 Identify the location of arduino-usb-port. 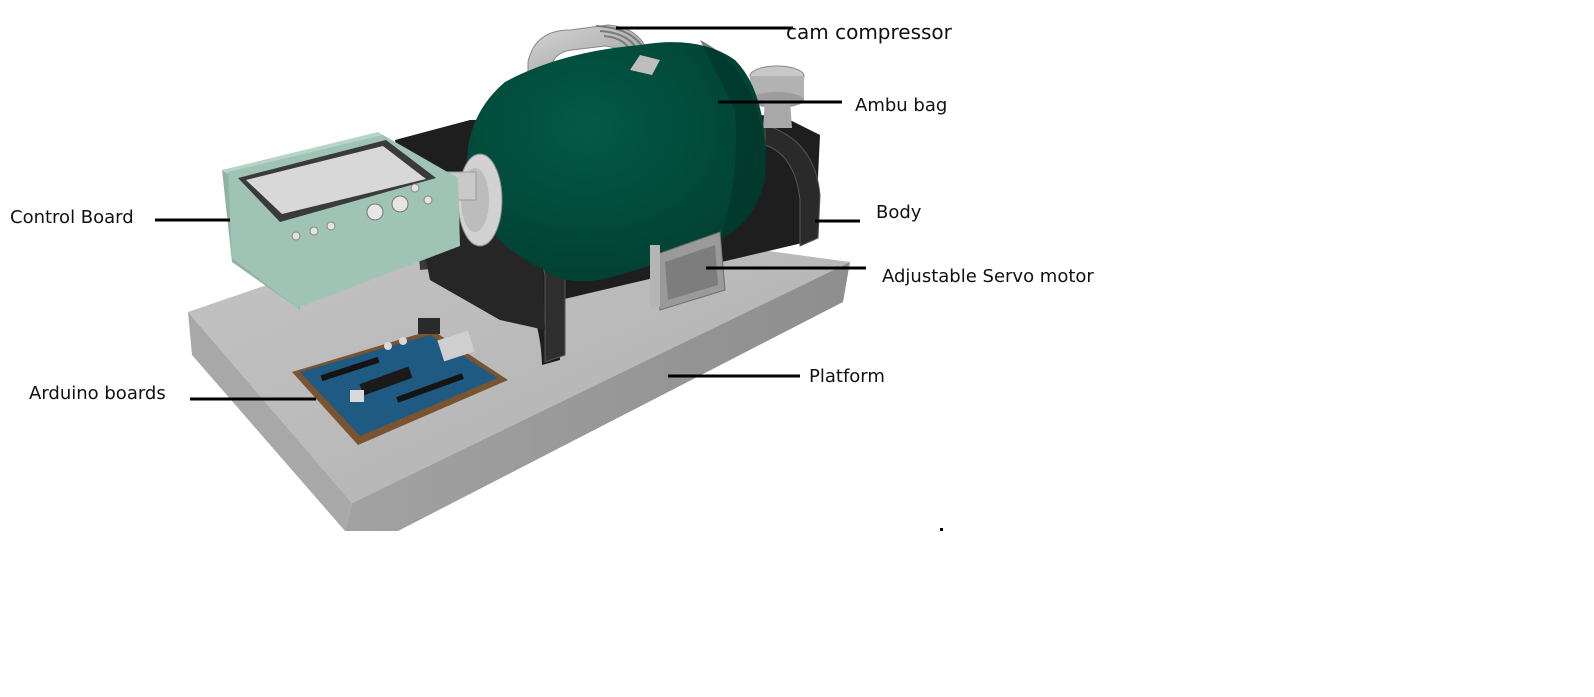
(456, 346).